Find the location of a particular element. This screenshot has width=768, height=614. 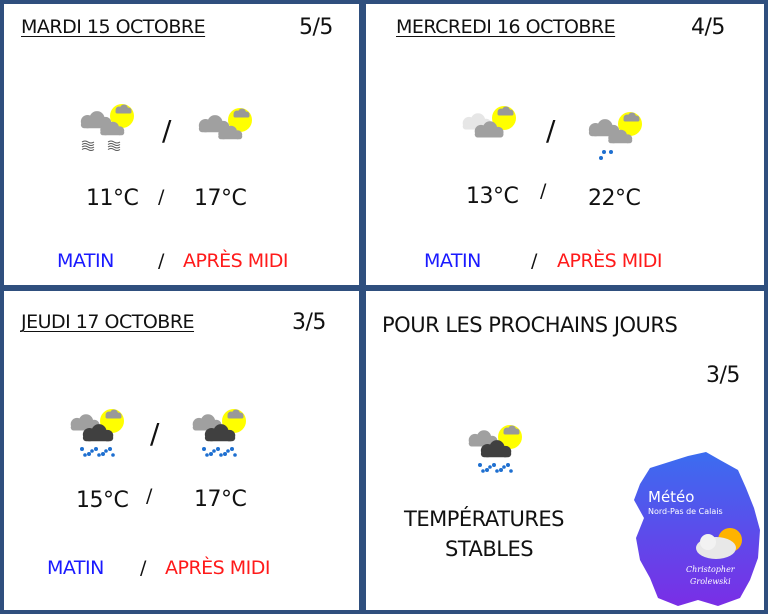

outlook-title: POUR LES PROCHAINS JOURS is located at coordinates (530, 325).